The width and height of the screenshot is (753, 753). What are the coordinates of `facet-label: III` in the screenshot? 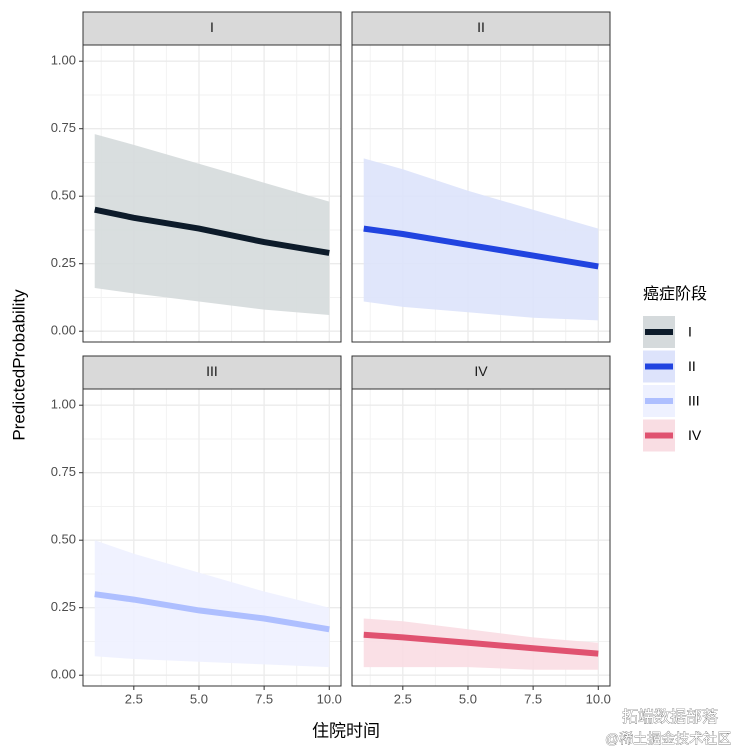 It's located at (212, 371).